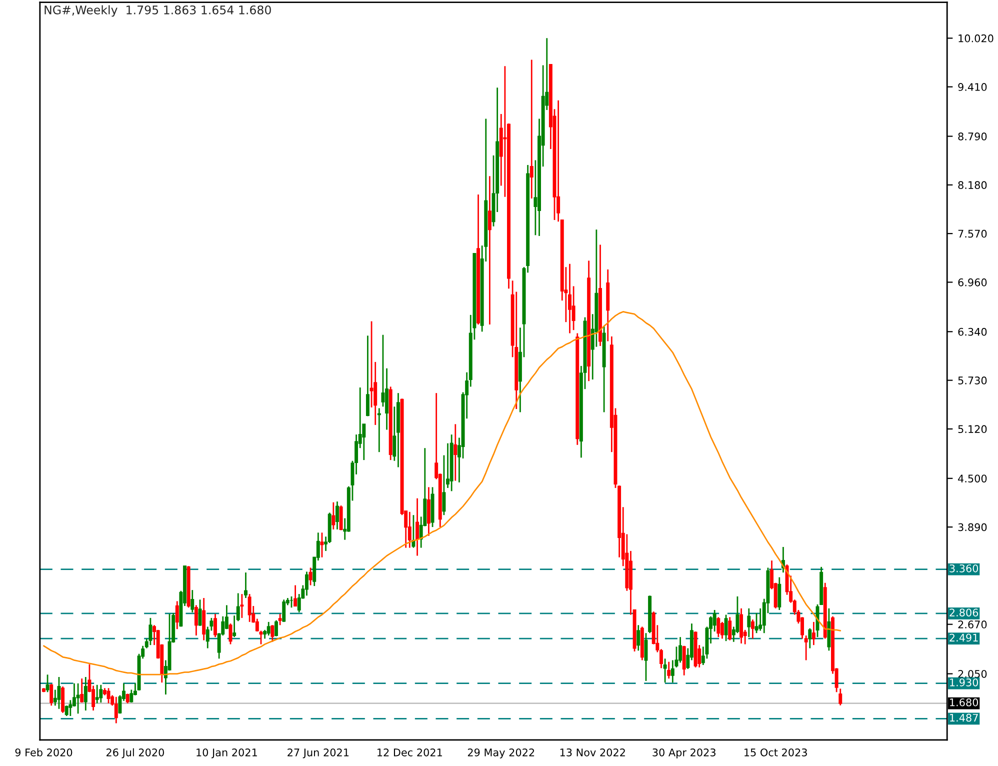 This screenshot has width=998, height=766. What do you see at coordinates (501, 753) in the screenshot?
I see `x-tick-label: 29 May 2022` at bounding box center [501, 753].